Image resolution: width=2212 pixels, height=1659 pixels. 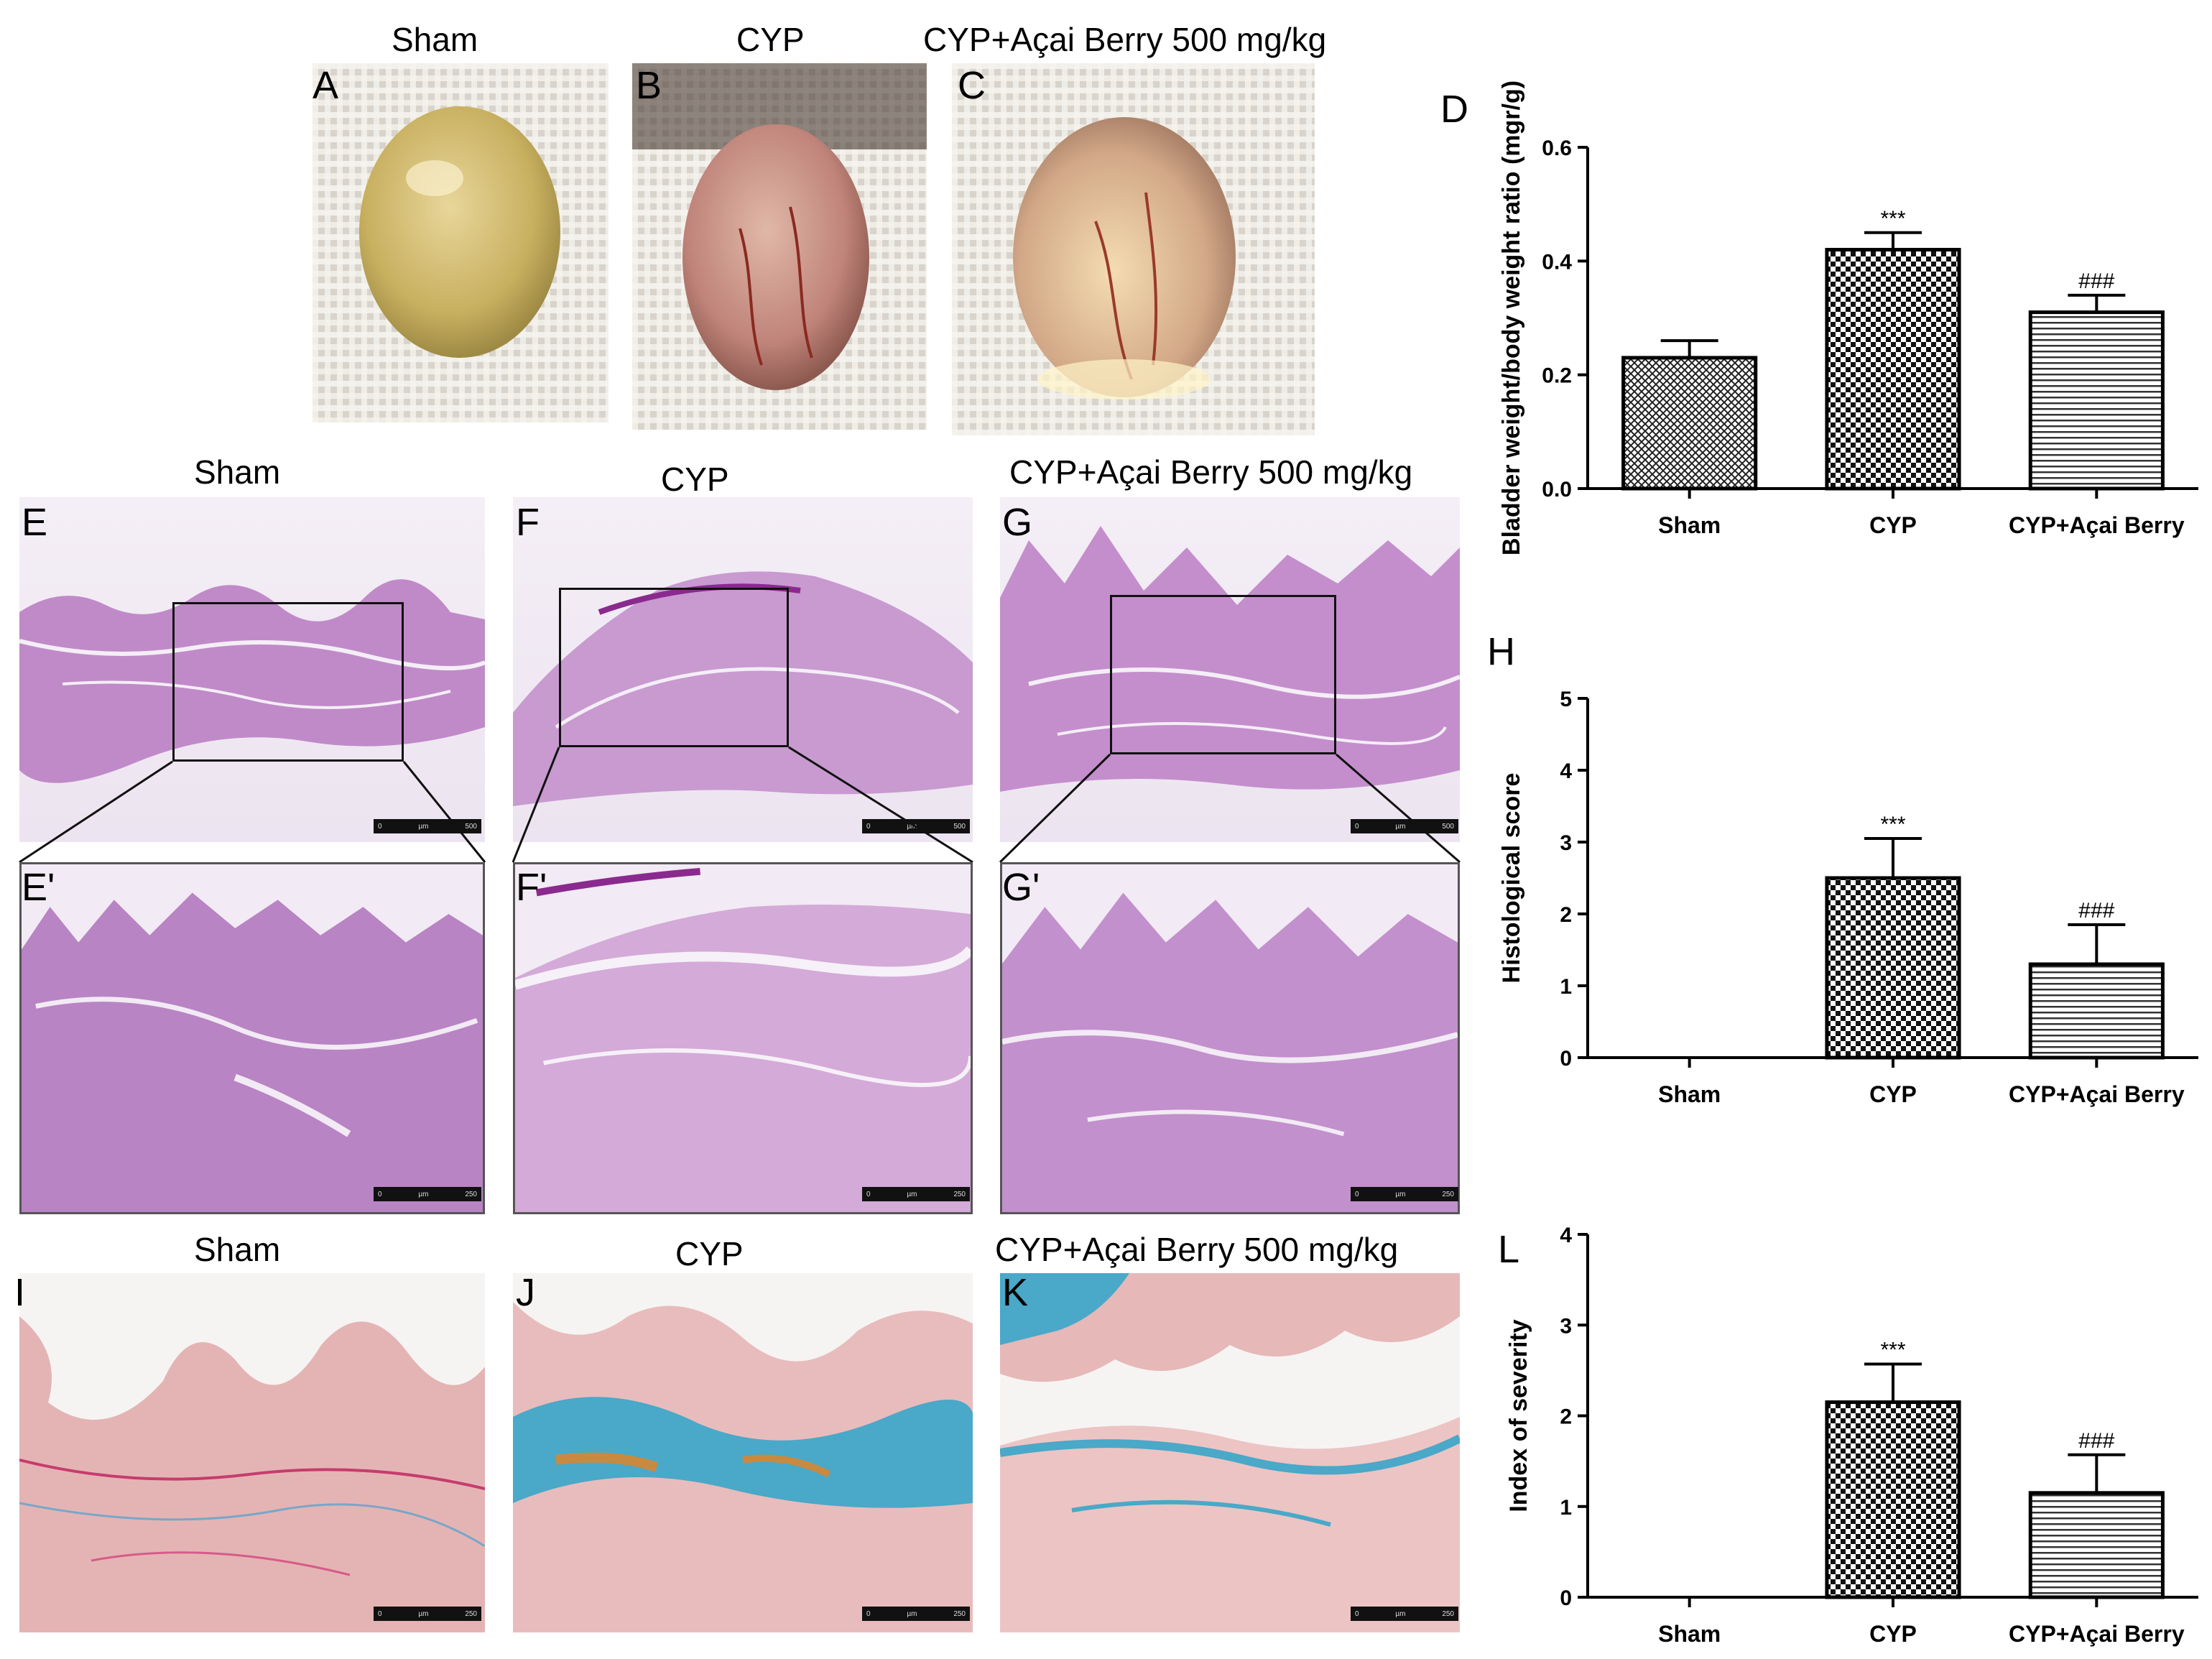 I want to click on panel-label-k: K, so click(x=1015, y=1292).